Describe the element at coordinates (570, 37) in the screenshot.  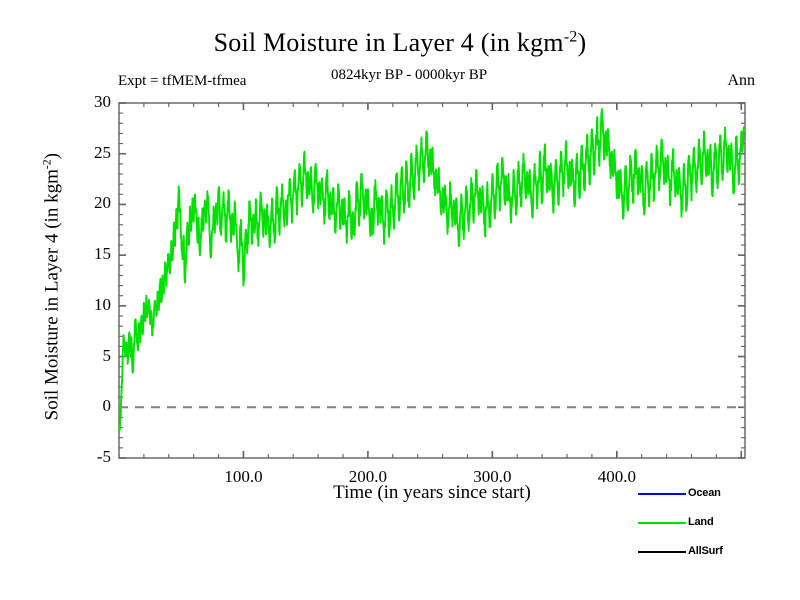
I see `chart-title-superscript: -2` at that location.